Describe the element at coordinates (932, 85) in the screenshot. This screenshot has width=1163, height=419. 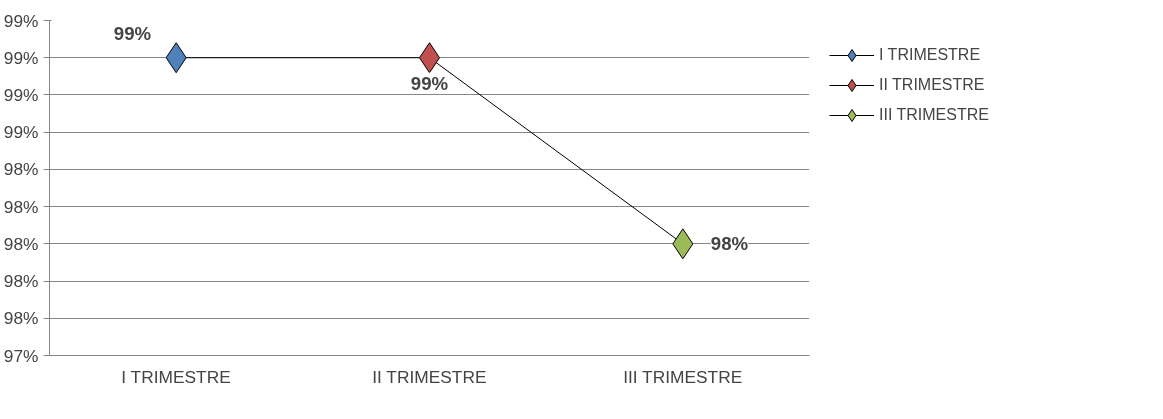
I see `legend-label: II TRIMESTRE` at that location.